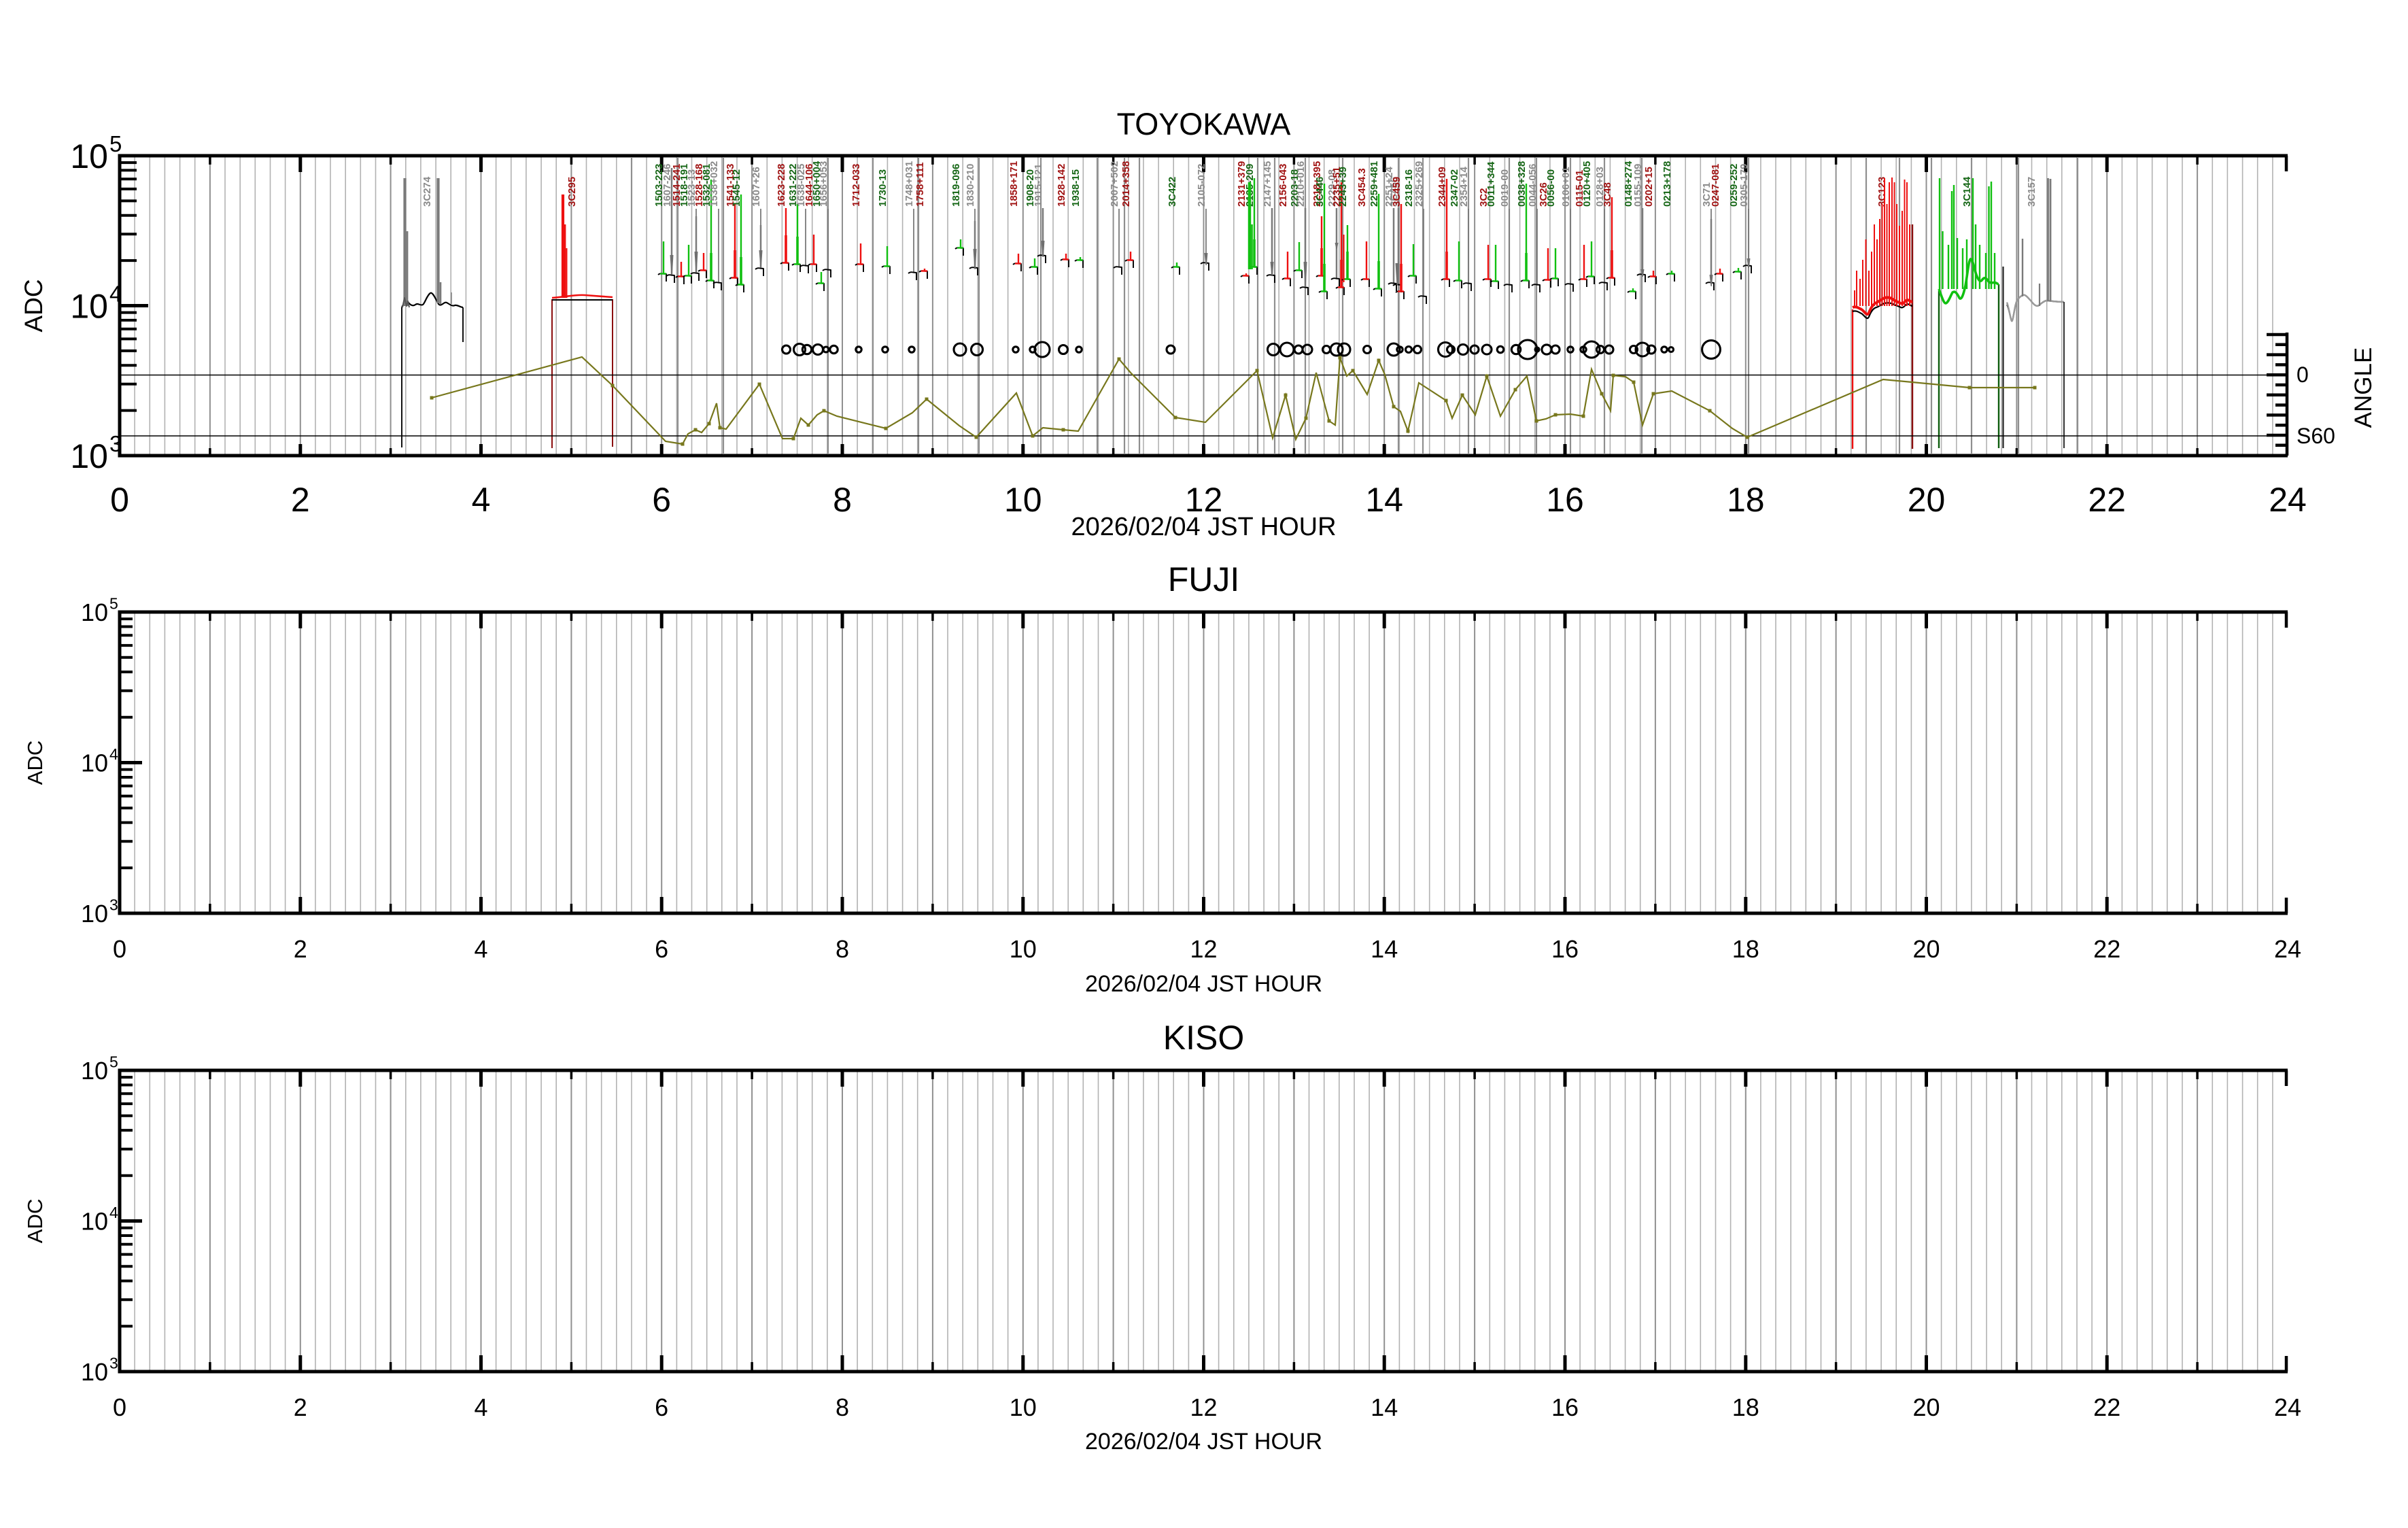 This screenshot has height=1528, width=2408. Describe the element at coordinates (1734, 185) in the screenshot. I see `svg-text: 0259-252` at that location.